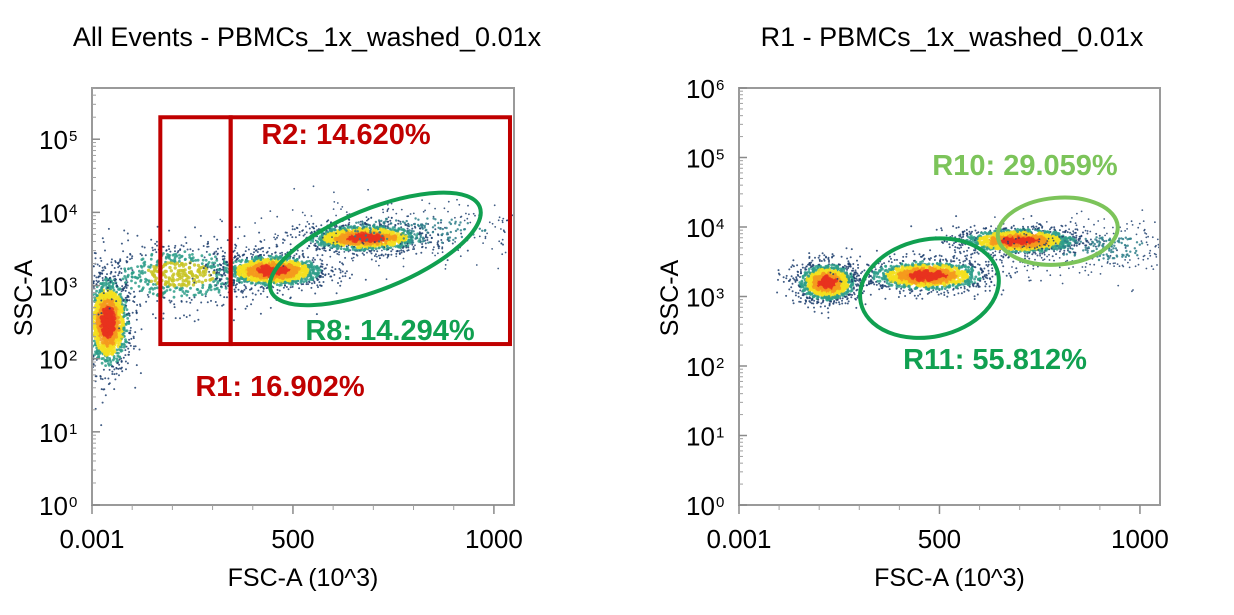 This screenshot has height=615, width=1234. I want to click on chart-title: R1 - PBMCs_1x_washed_0.01x, so click(952, 37).